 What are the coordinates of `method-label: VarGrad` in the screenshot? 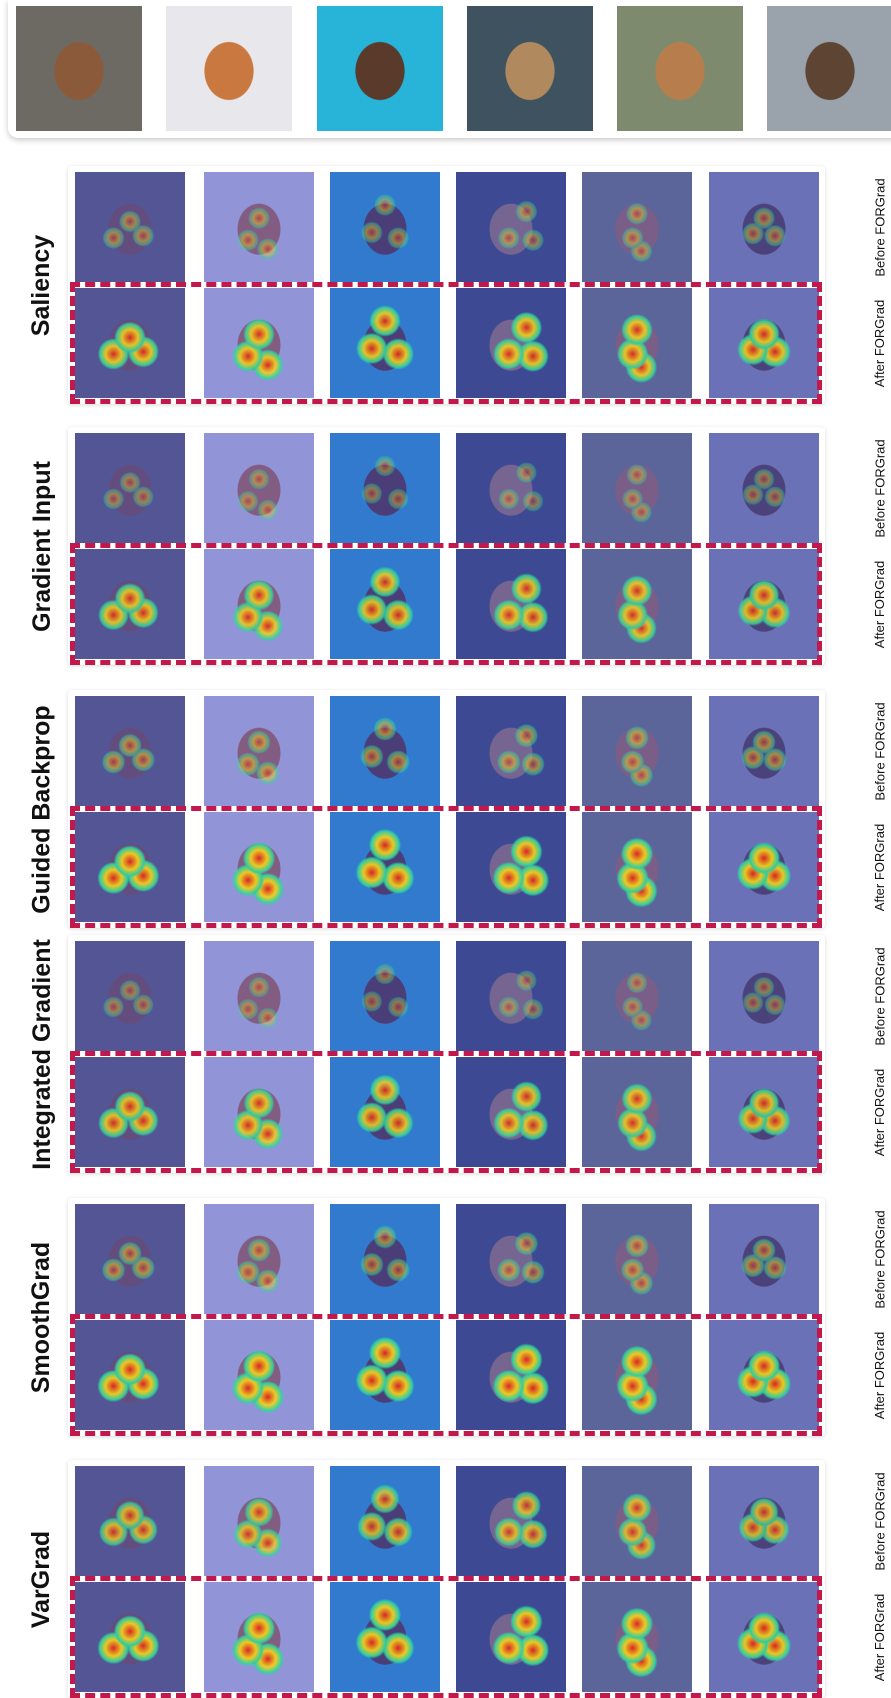 It's located at (42, 1579).